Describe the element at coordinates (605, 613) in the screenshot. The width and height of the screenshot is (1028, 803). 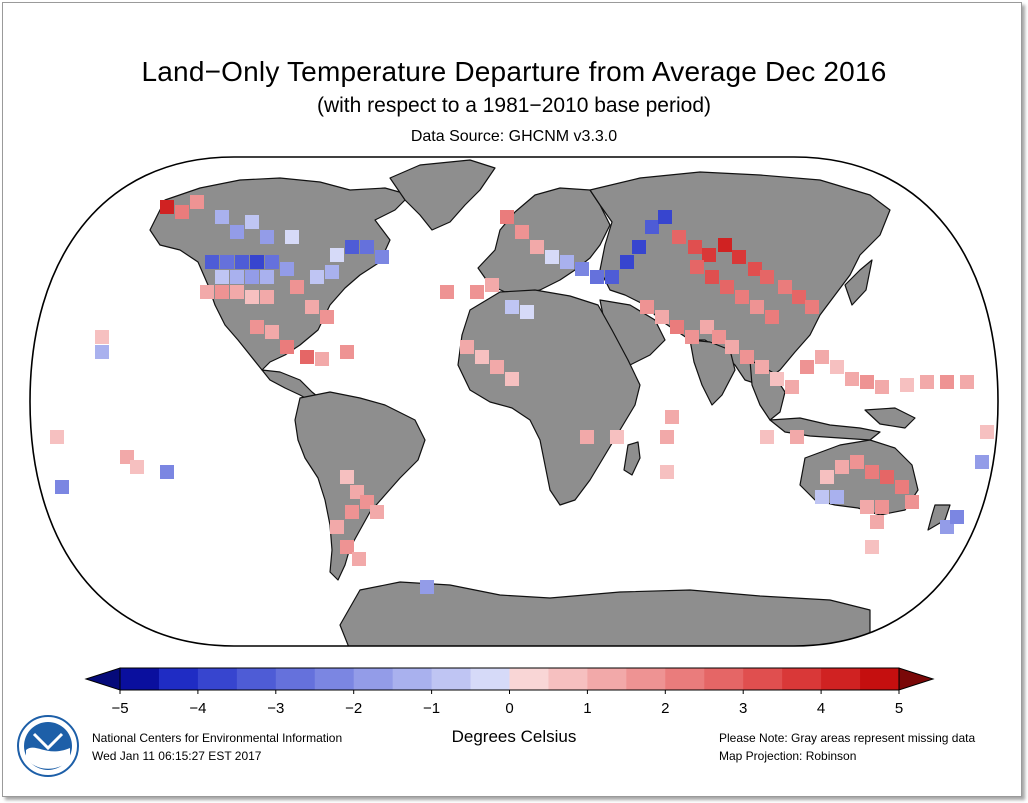
I see `antarctica-land` at that location.